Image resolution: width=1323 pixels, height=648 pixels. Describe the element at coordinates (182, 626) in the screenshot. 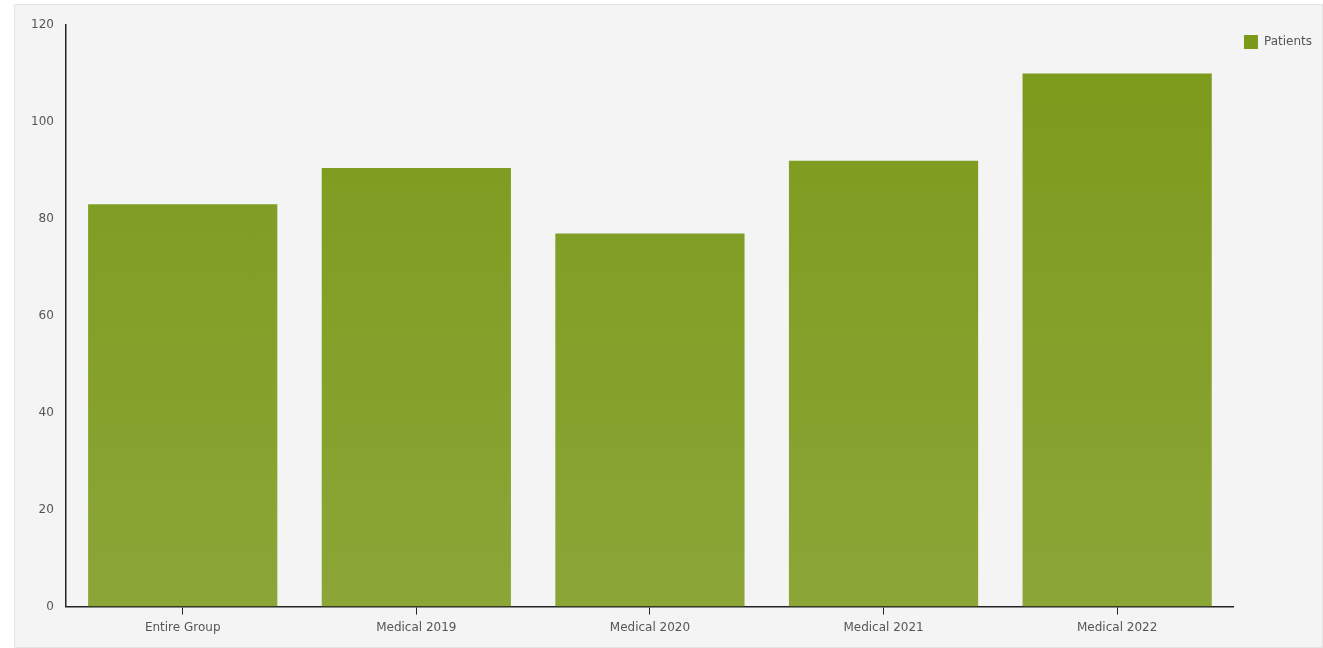

I see `x-tick-label: Entire Group` at that location.